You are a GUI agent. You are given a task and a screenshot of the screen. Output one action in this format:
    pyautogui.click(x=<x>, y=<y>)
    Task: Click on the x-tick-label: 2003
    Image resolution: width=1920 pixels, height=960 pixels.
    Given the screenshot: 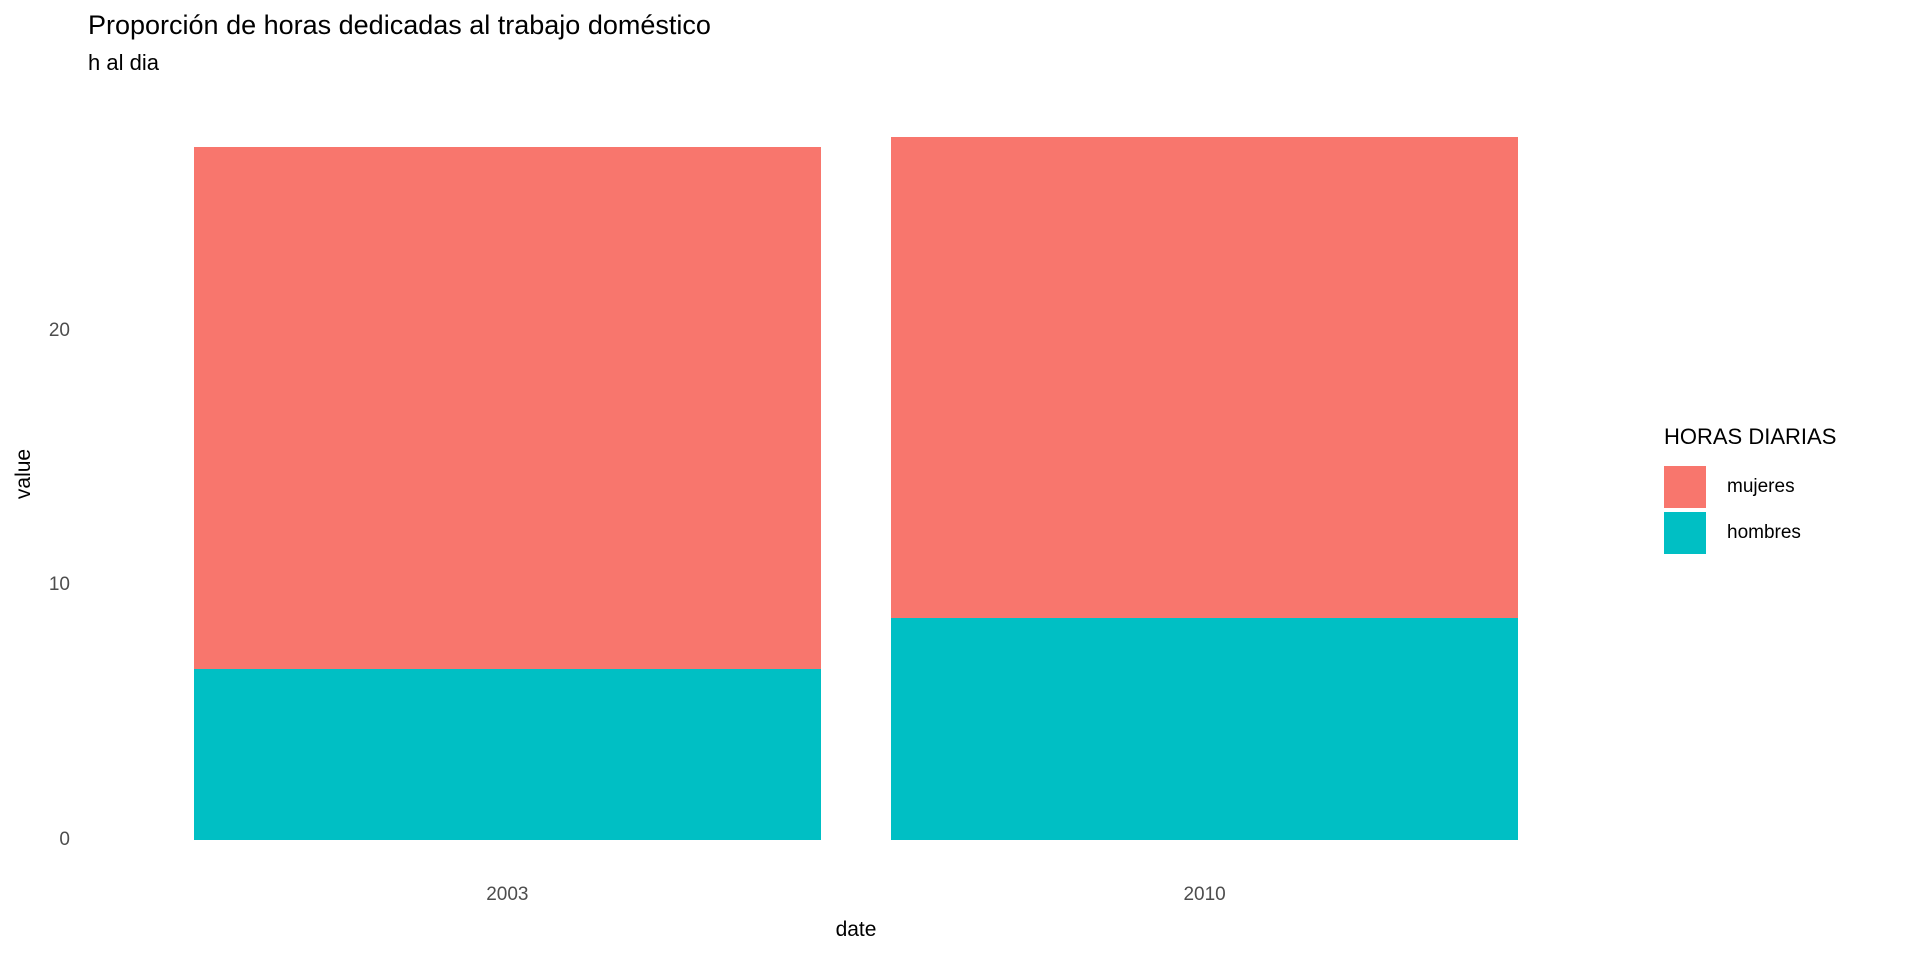 What is the action you would take?
    pyautogui.click(x=507, y=894)
    